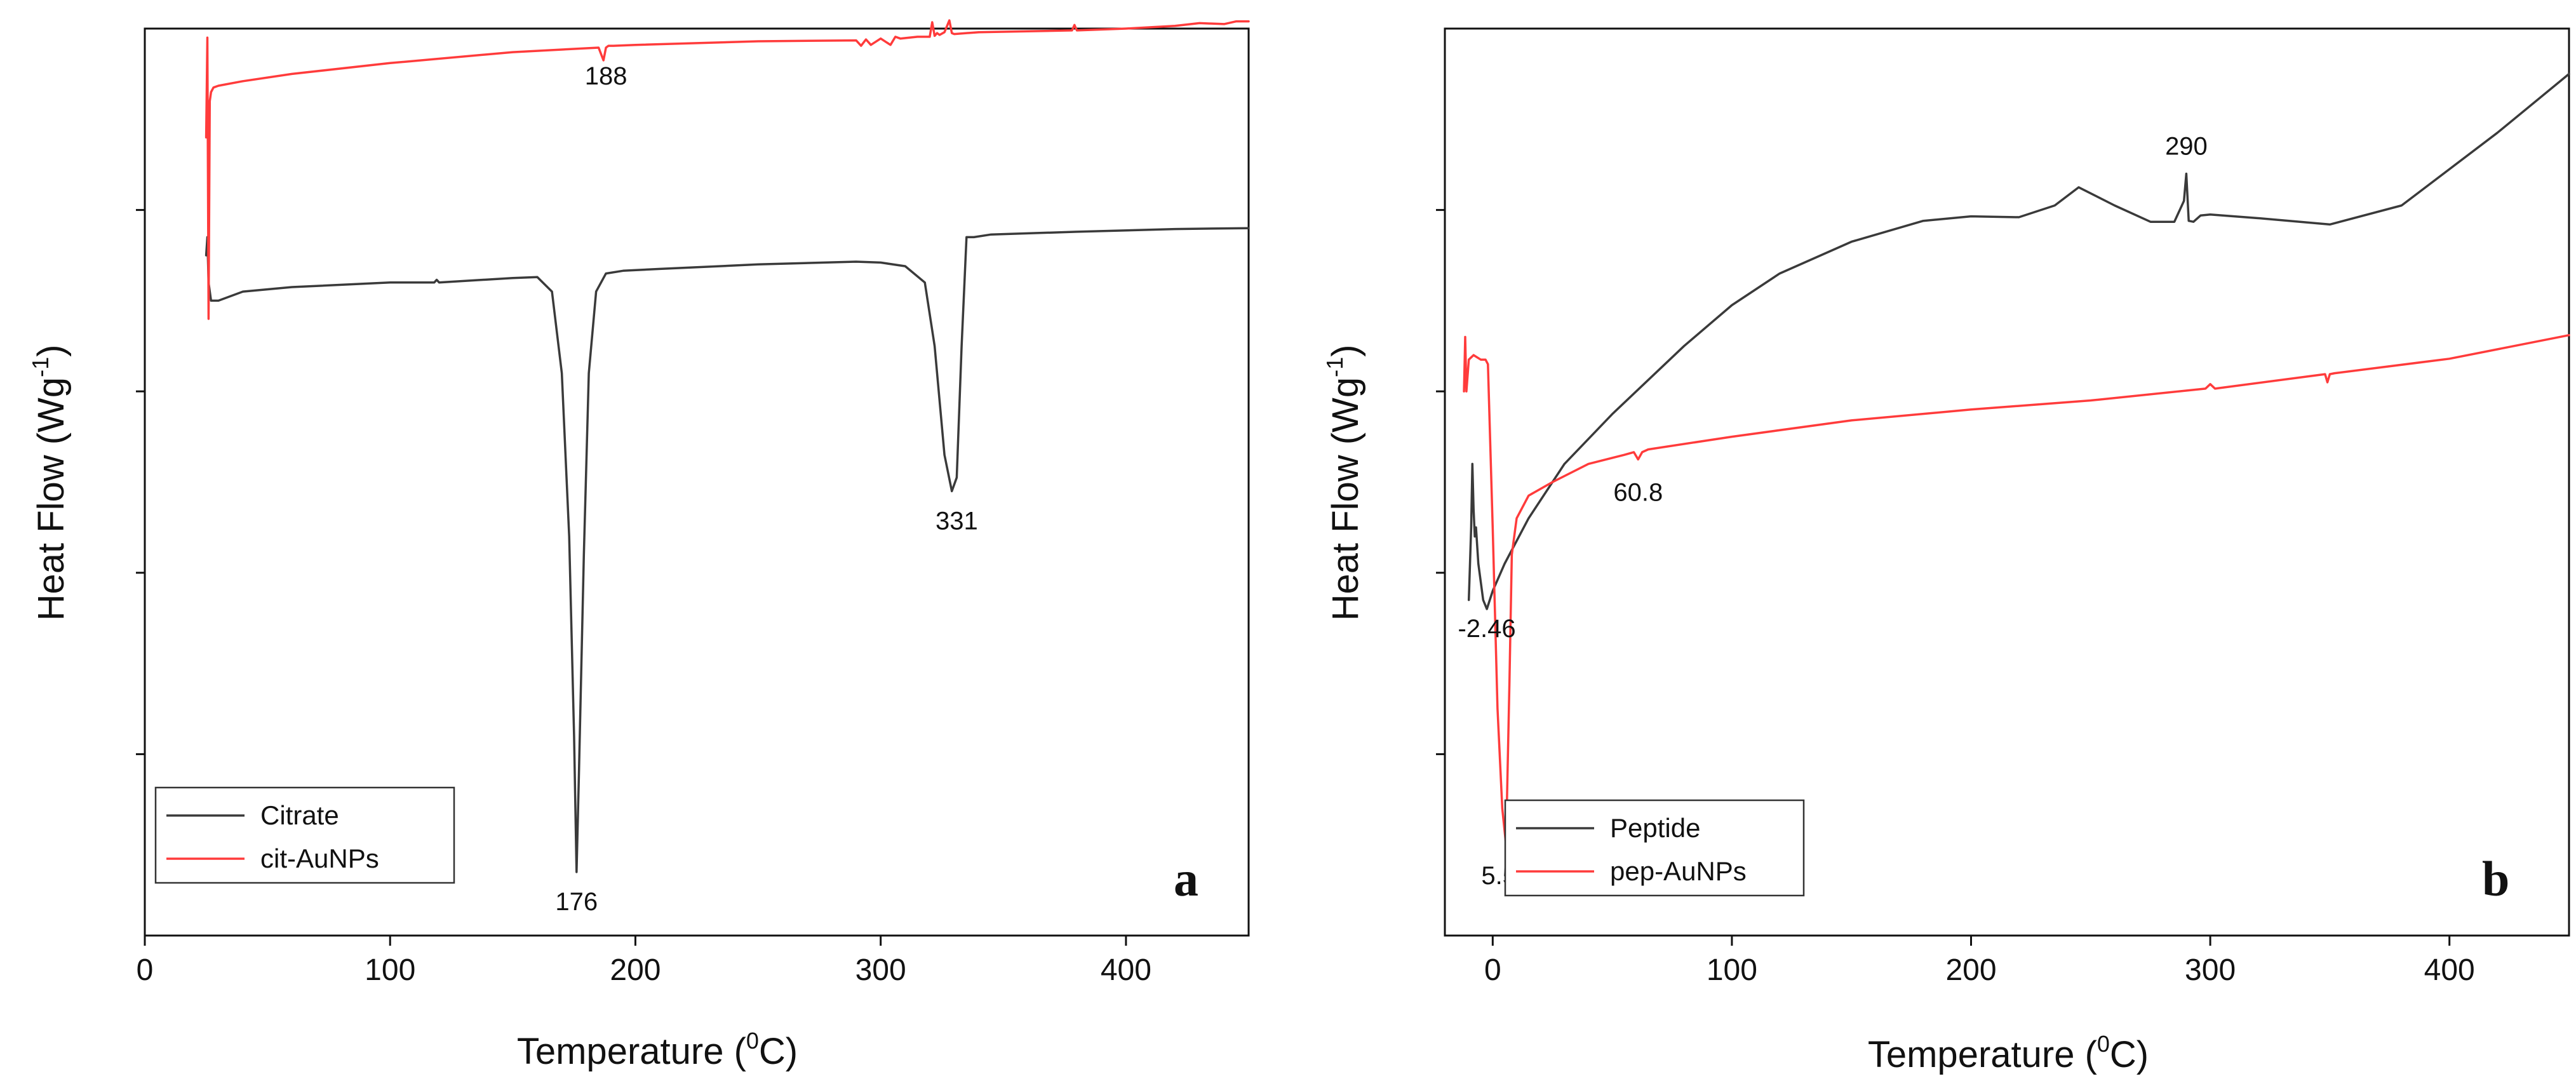  I want to click on panel-a-legend-label-citrate: Citrate, so click(299, 815).